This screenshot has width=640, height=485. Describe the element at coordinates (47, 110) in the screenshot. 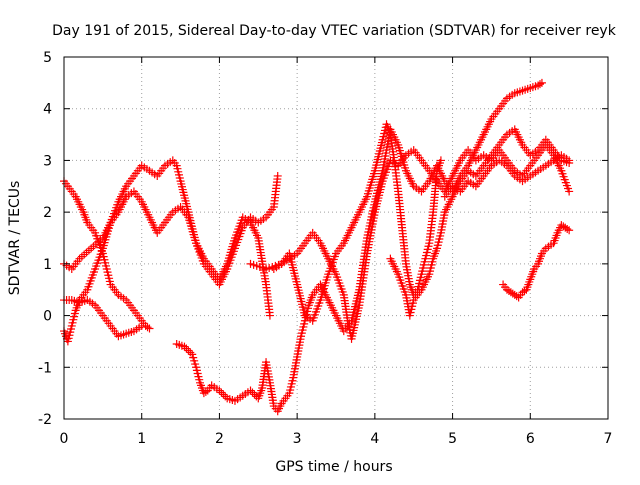

I see `y-tick-label: 4` at that location.